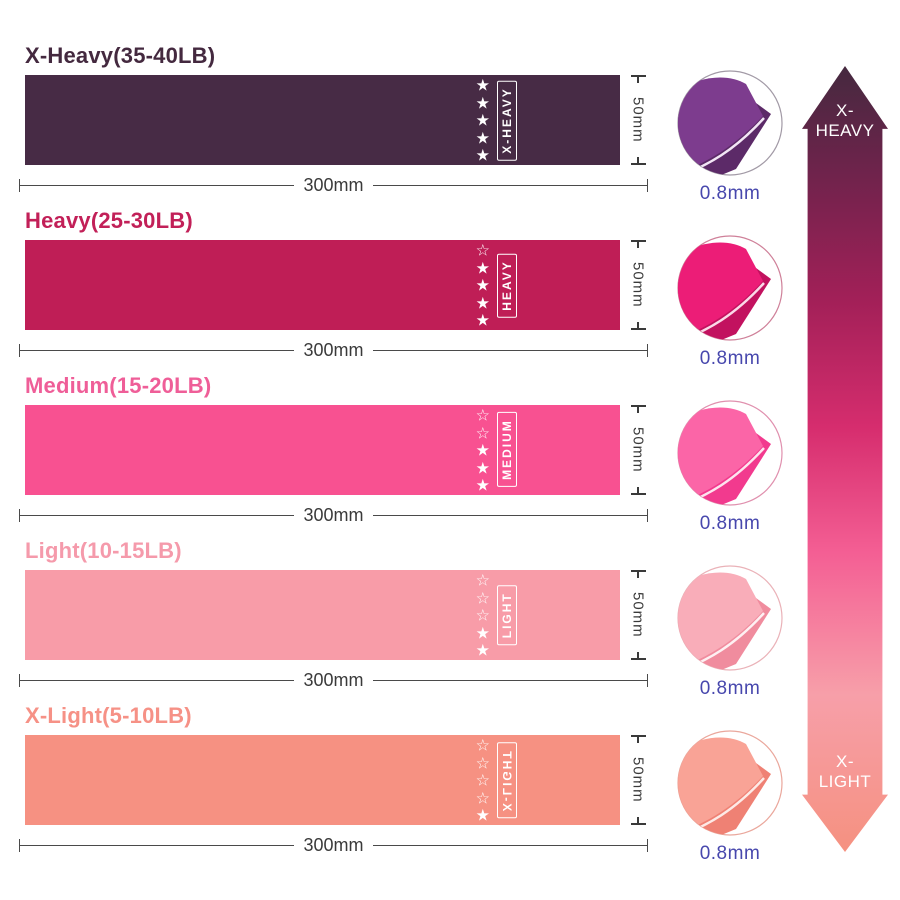 The width and height of the screenshot is (900, 900). Describe the element at coordinates (482, 120) in the screenshot. I see `star-rating: ★ ★ ★ ★ ★` at that location.